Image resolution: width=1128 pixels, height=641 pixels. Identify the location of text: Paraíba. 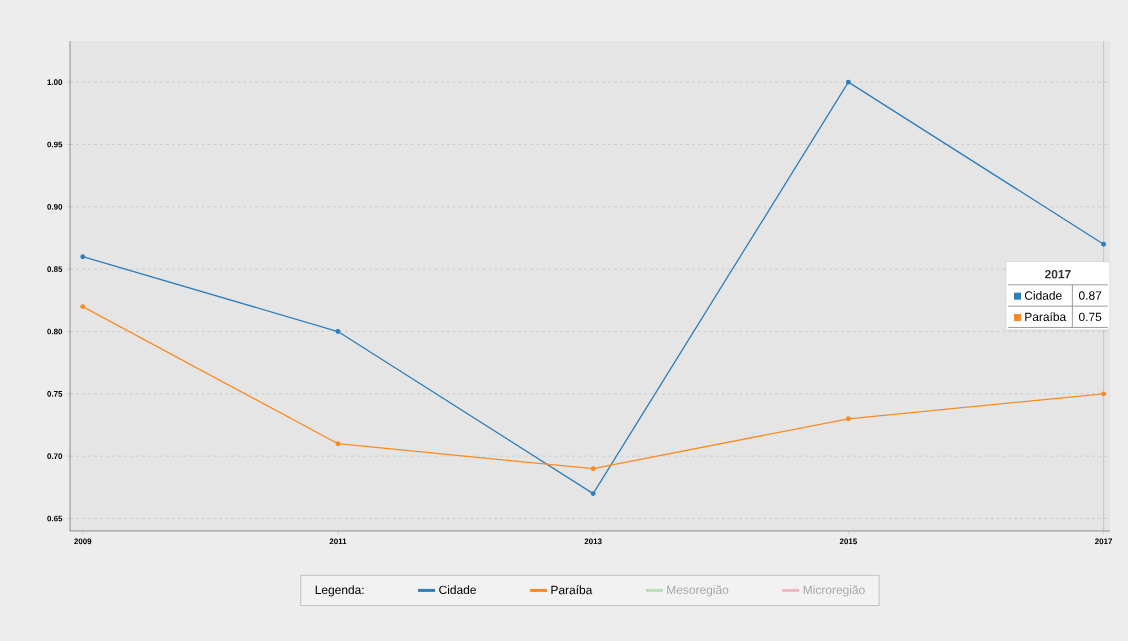
(572, 590).